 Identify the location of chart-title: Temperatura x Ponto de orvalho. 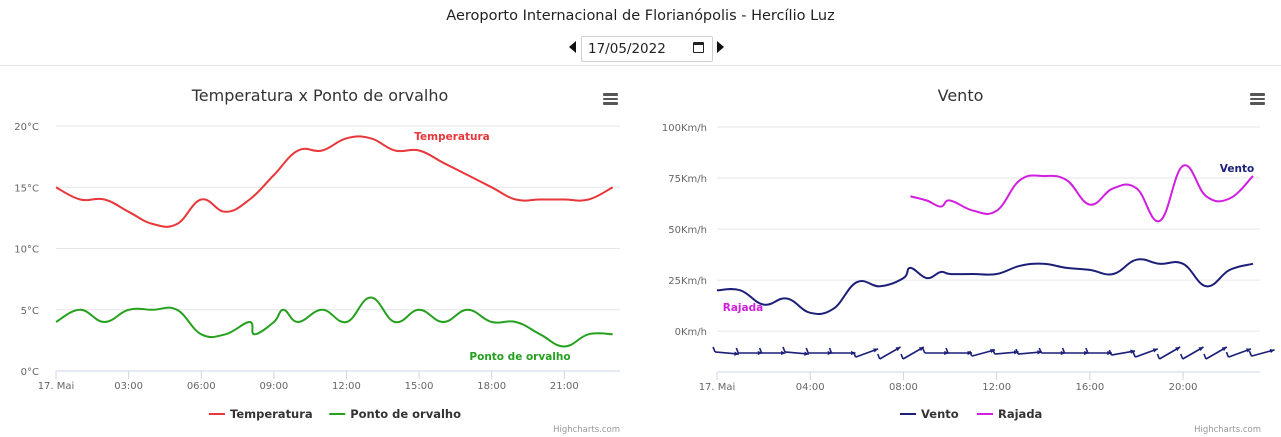
(320, 95).